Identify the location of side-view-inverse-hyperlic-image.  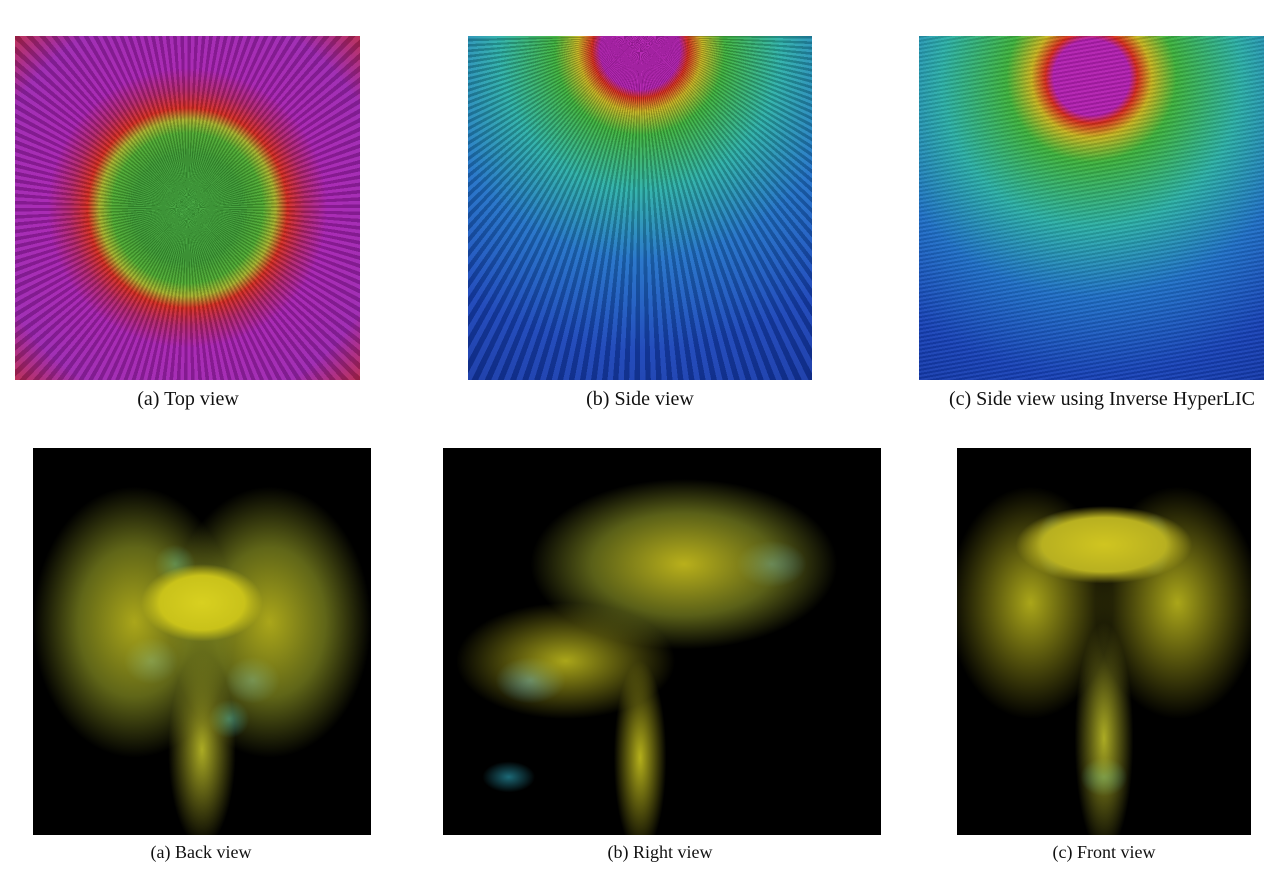
(1091, 208).